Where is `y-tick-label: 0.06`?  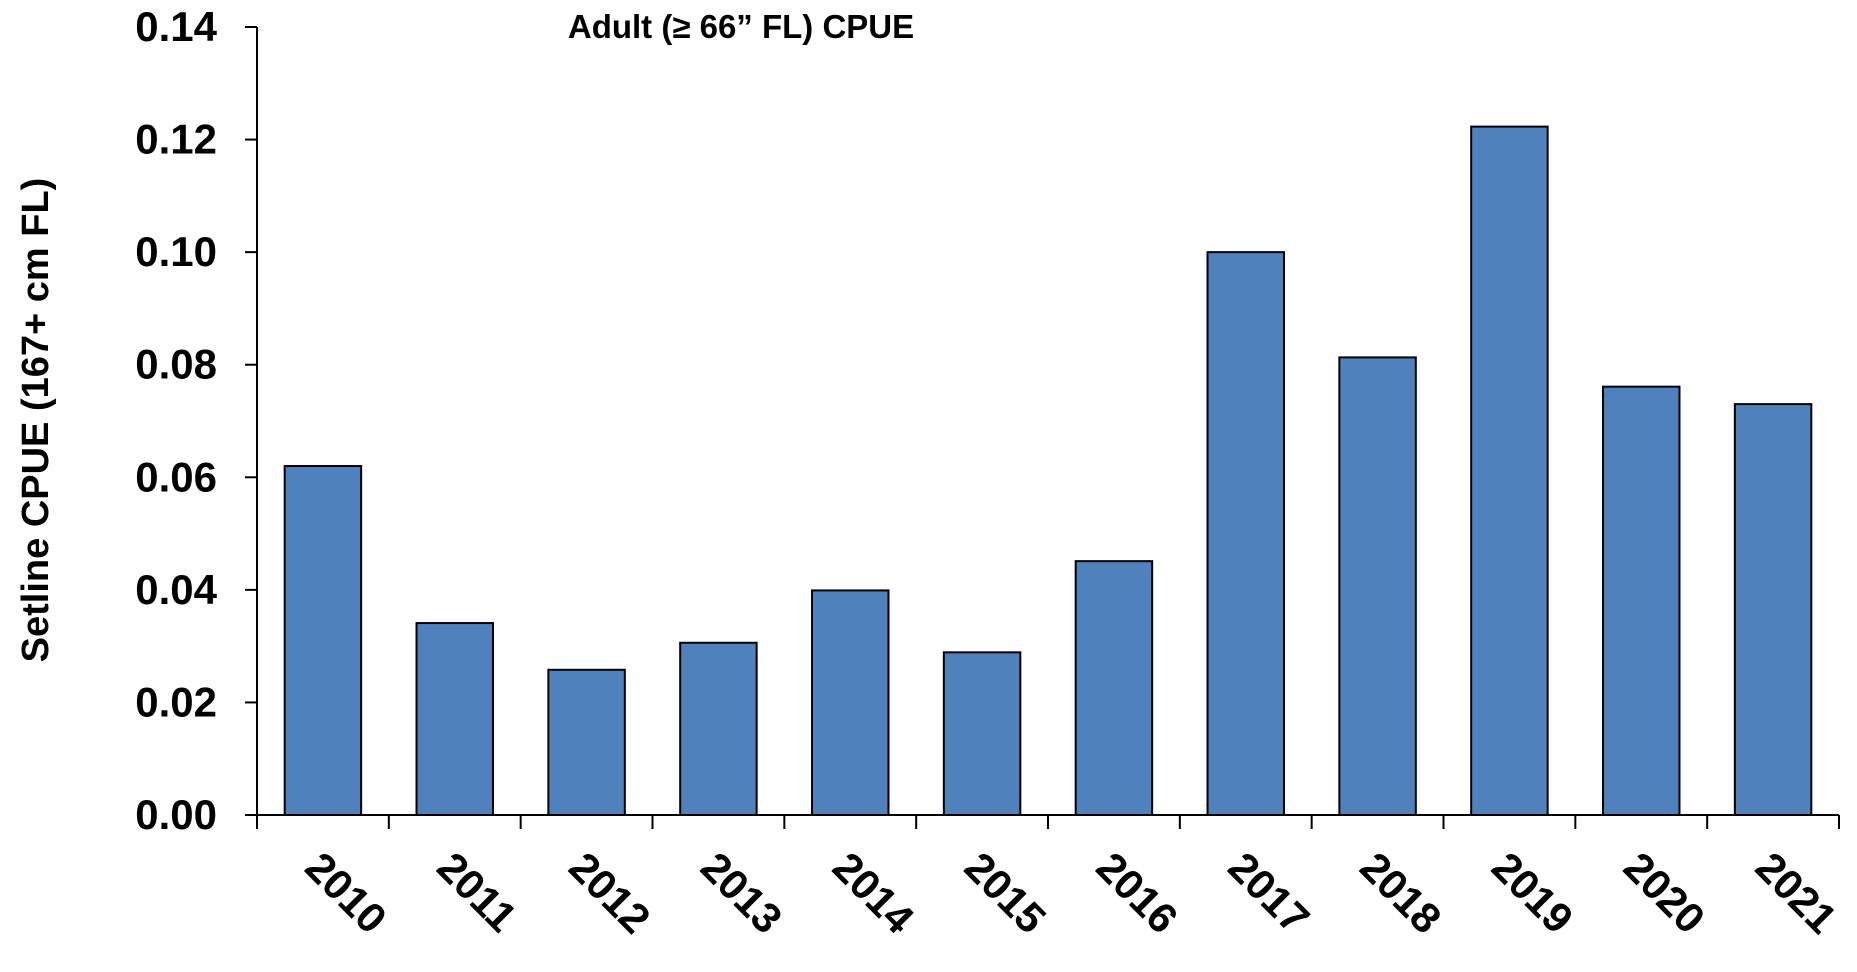
y-tick-label: 0.06 is located at coordinates (176, 476).